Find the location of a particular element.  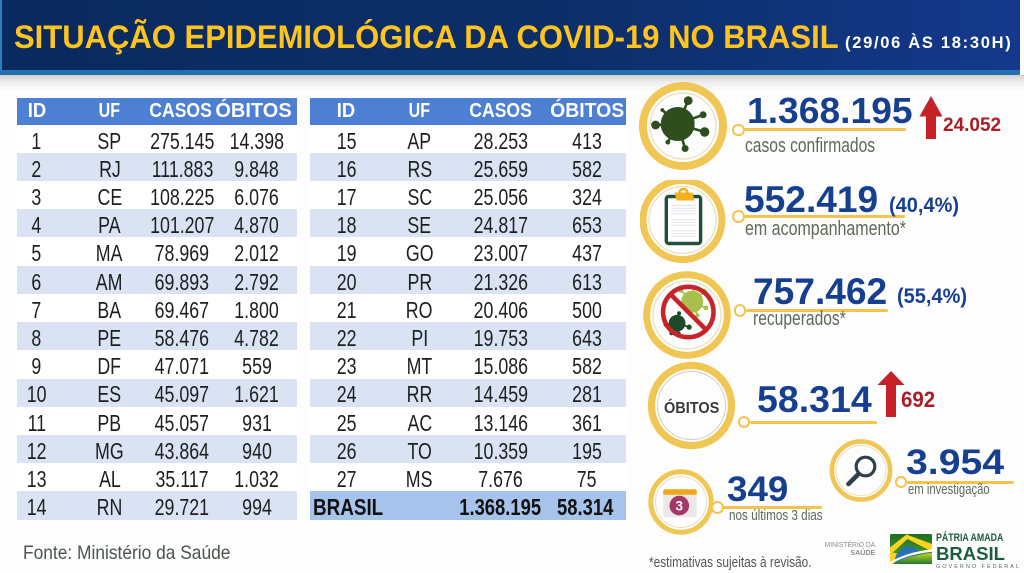

svg-text: 3 is located at coordinates (680, 506).